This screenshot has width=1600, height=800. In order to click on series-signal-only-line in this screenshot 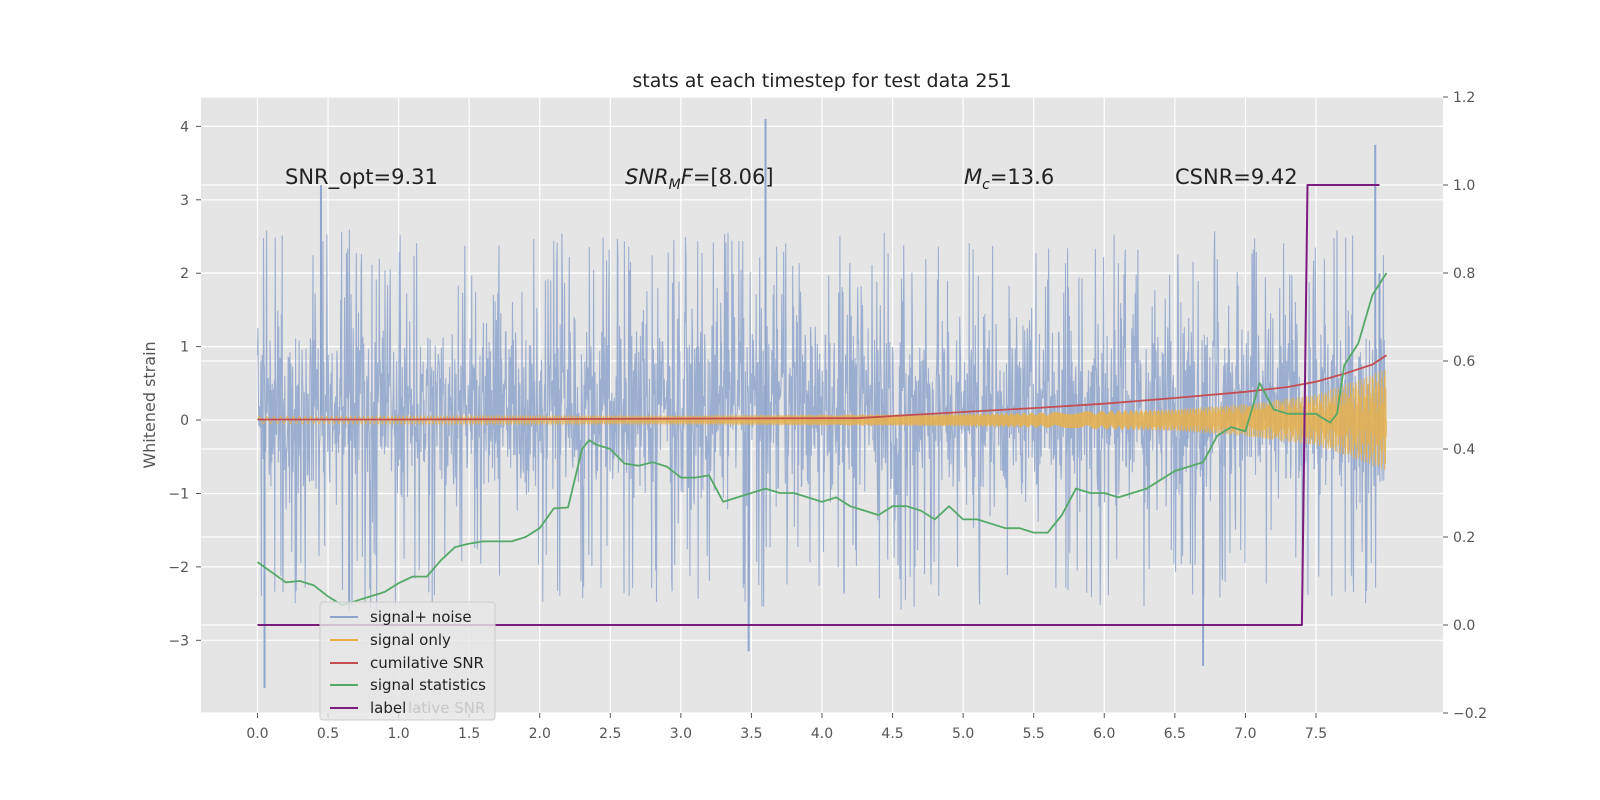, I will do `click(822, 420)`.